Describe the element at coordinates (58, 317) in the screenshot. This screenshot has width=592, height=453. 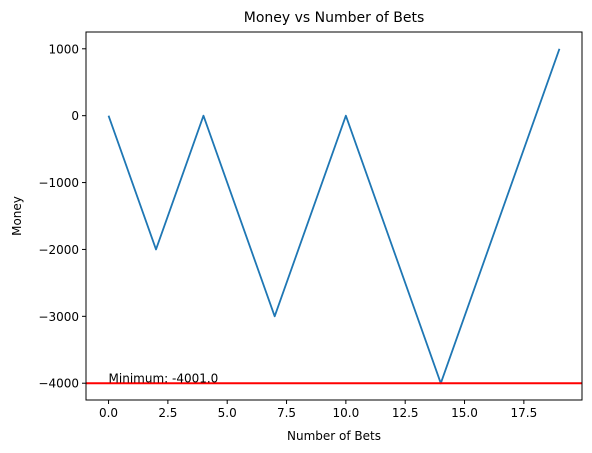
I see `y-tick-label: −3000` at that location.